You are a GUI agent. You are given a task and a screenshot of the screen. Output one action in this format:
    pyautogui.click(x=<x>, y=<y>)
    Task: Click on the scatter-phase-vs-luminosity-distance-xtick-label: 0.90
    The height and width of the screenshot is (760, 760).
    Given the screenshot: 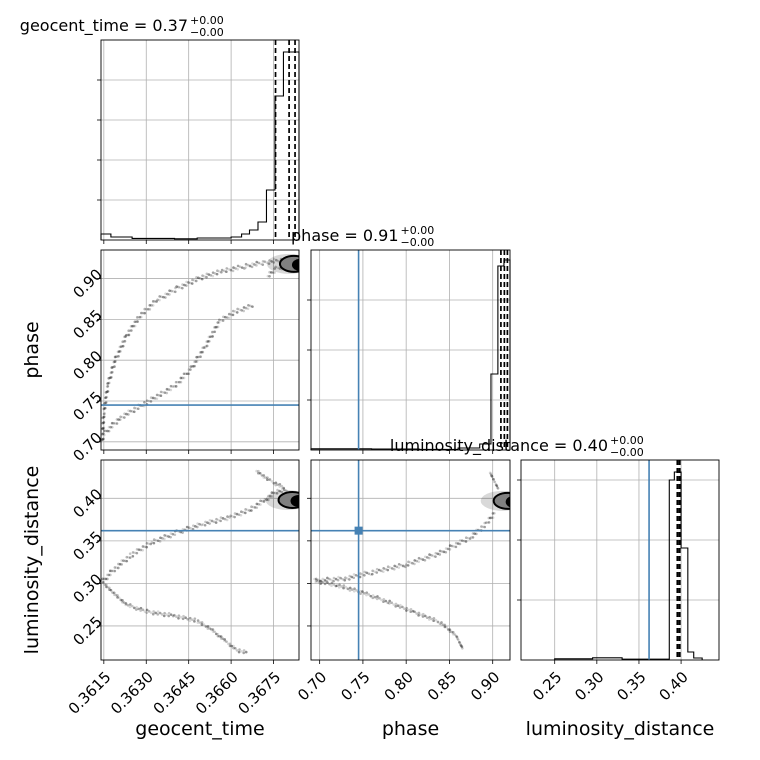 What is the action you would take?
    pyautogui.click(x=485, y=686)
    